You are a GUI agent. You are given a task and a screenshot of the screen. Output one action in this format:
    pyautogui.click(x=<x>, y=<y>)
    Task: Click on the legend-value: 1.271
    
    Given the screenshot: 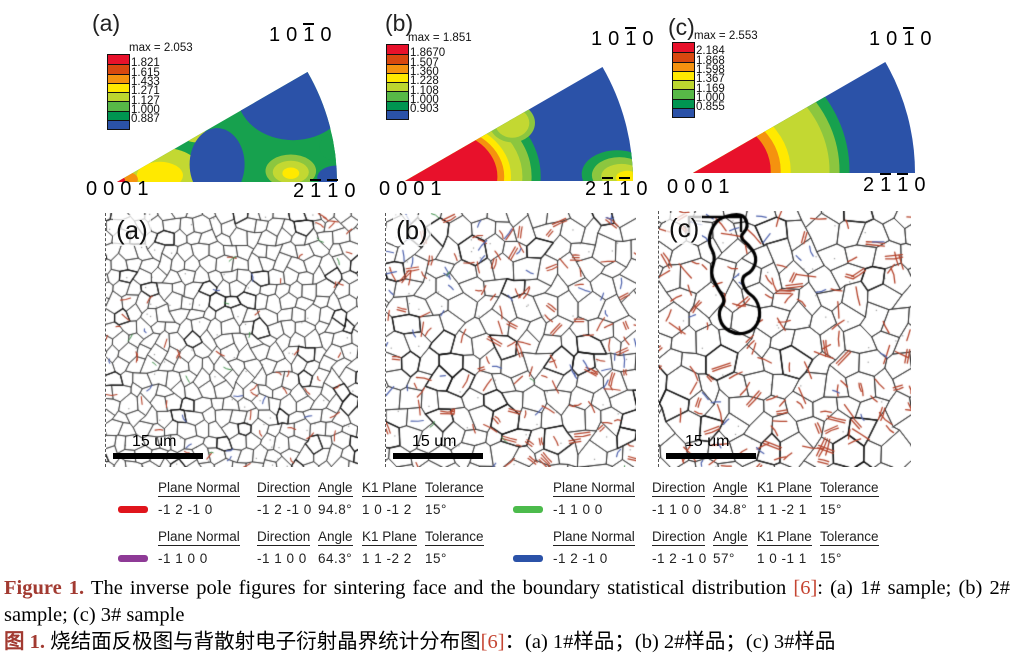 What is the action you would take?
    pyautogui.click(x=145, y=91)
    